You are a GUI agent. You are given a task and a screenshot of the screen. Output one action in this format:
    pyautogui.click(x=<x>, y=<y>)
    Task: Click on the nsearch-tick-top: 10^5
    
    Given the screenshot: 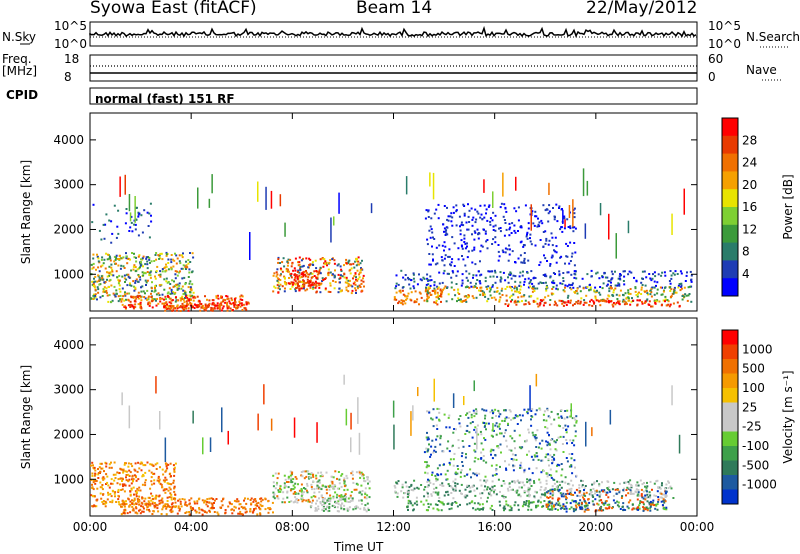 What is the action you would take?
    pyautogui.click(x=724, y=26)
    